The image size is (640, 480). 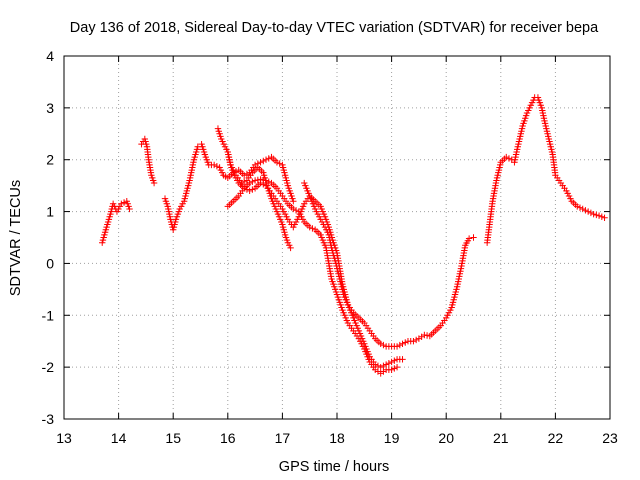 I want to click on series-track-c, so click(x=229, y=186).